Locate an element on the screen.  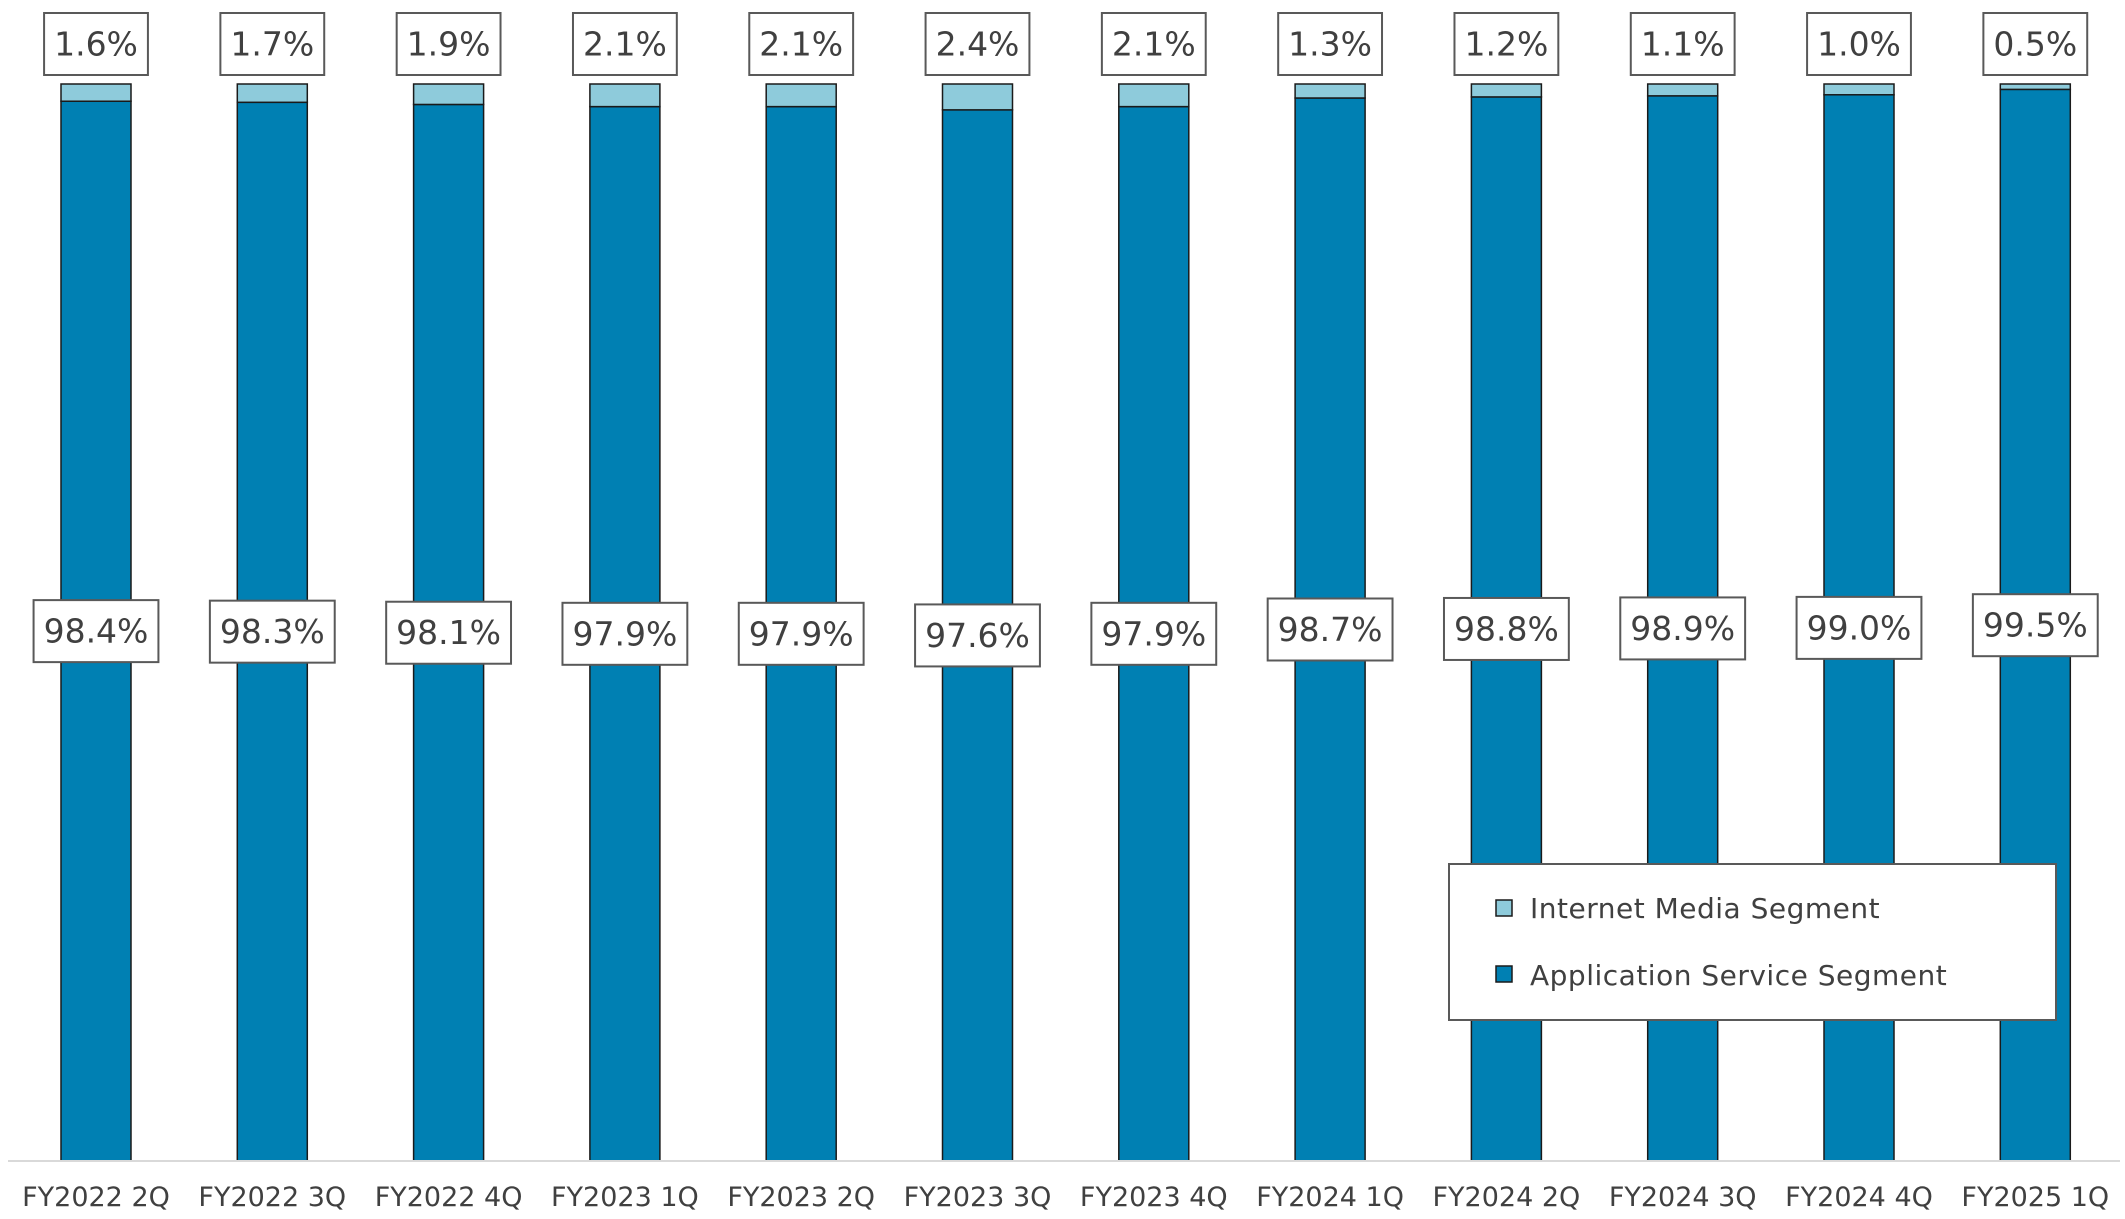
data-label-internet-media-0-text: 1.6% is located at coordinates (96, 44).